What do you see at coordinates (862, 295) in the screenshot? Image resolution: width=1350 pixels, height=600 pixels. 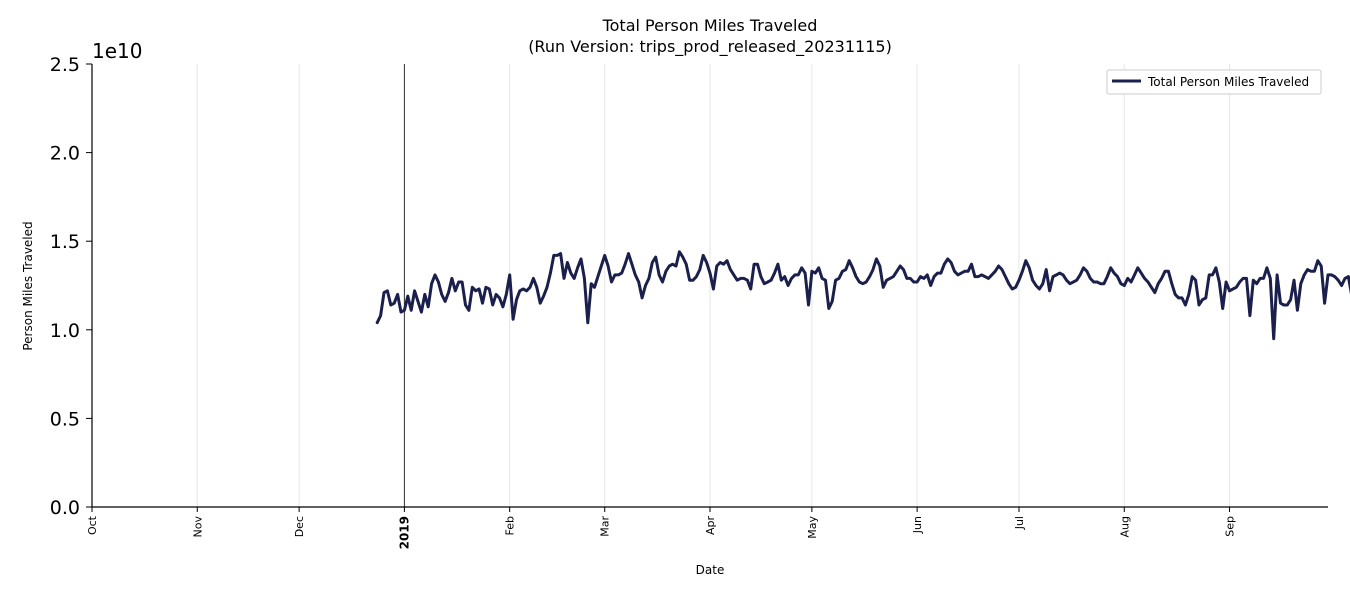 I see `series-line-total-person-miles` at bounding box center [862, 295].